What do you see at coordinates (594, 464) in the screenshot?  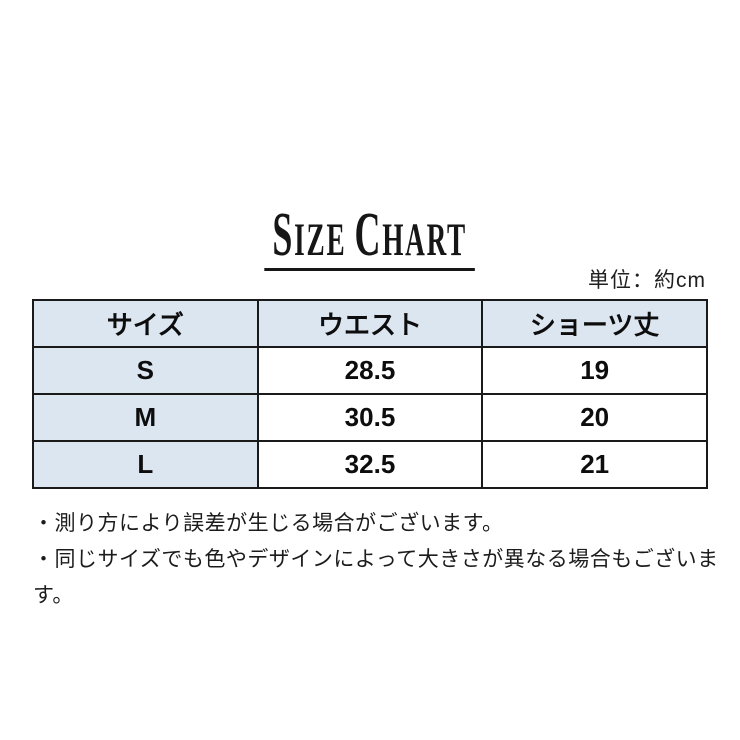 I see `shorts-length-cell: 21` at bounding box center [594, 464].